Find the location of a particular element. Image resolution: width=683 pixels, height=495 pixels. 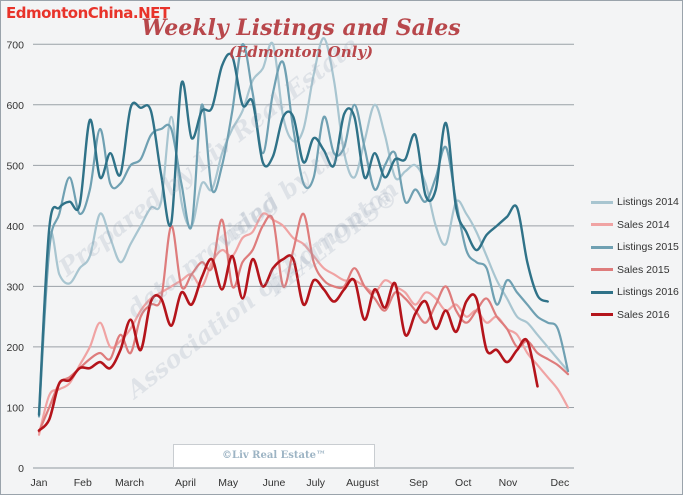

y-tick-label: 200 is located at coordinates (15, 348).